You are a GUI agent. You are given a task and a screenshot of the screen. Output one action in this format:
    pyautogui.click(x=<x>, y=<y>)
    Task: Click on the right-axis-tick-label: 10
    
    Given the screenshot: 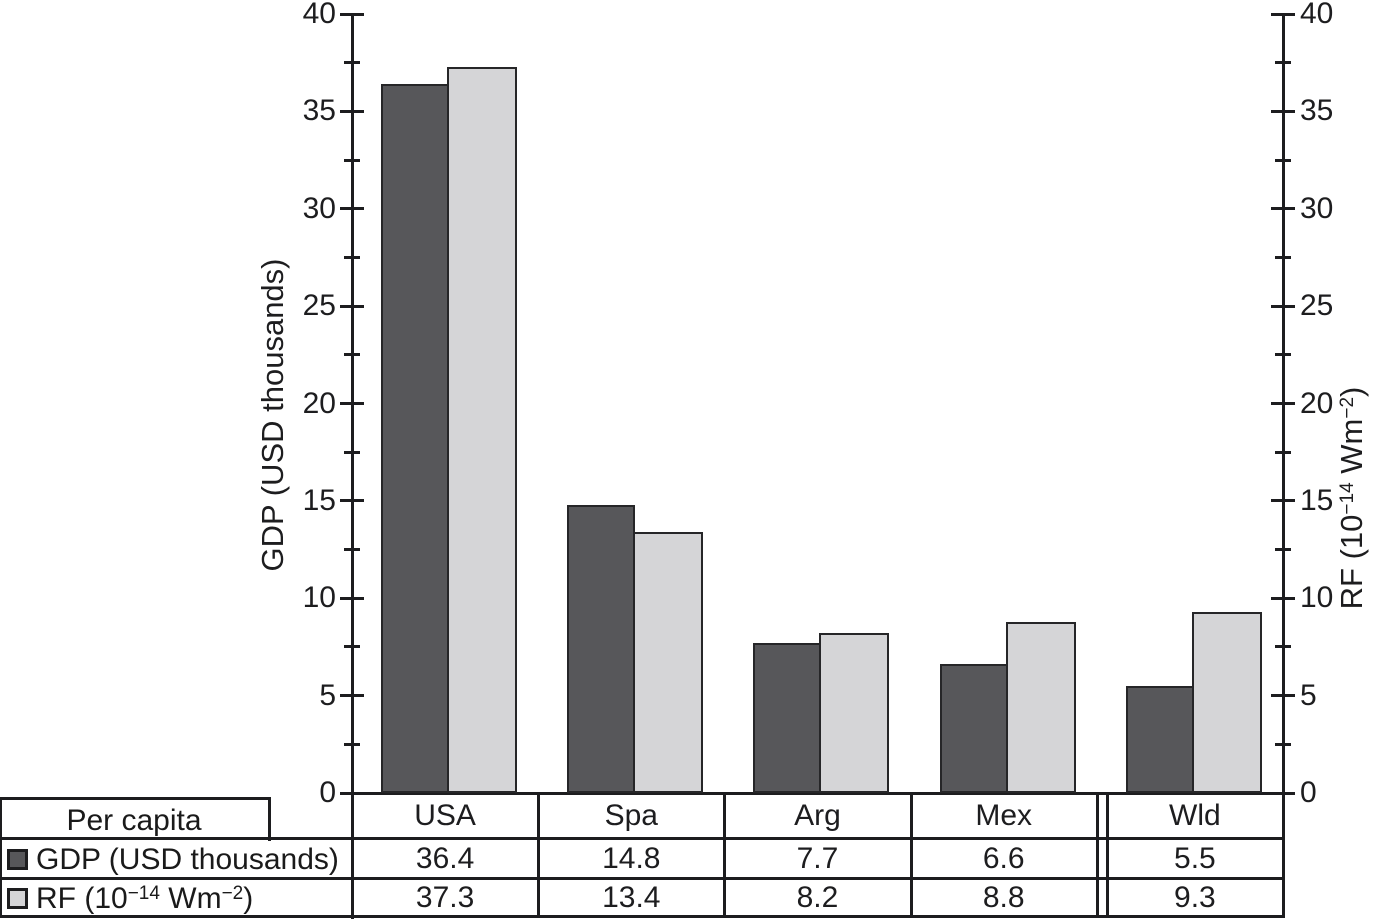 What is the action you would take?
    pyautogui.click(x=1317, y=598)
    